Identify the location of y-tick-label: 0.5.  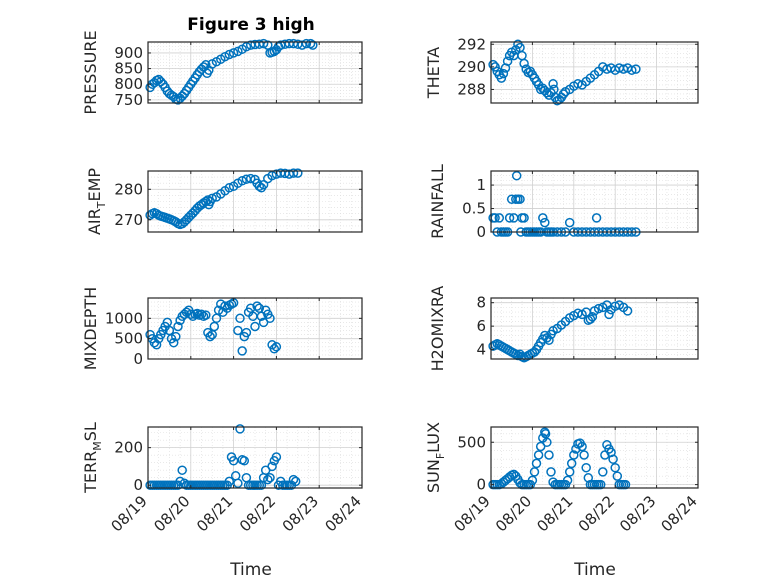
(474, 209).